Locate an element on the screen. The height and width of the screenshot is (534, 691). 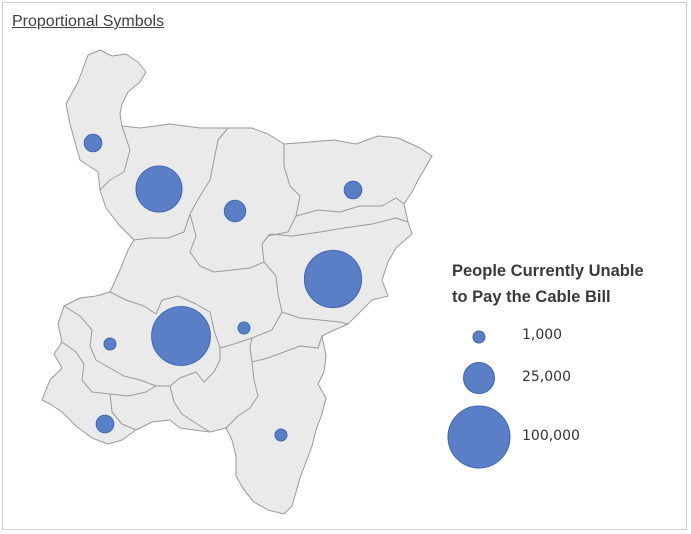
symbol-north-east is located at coordinates (353, 190).